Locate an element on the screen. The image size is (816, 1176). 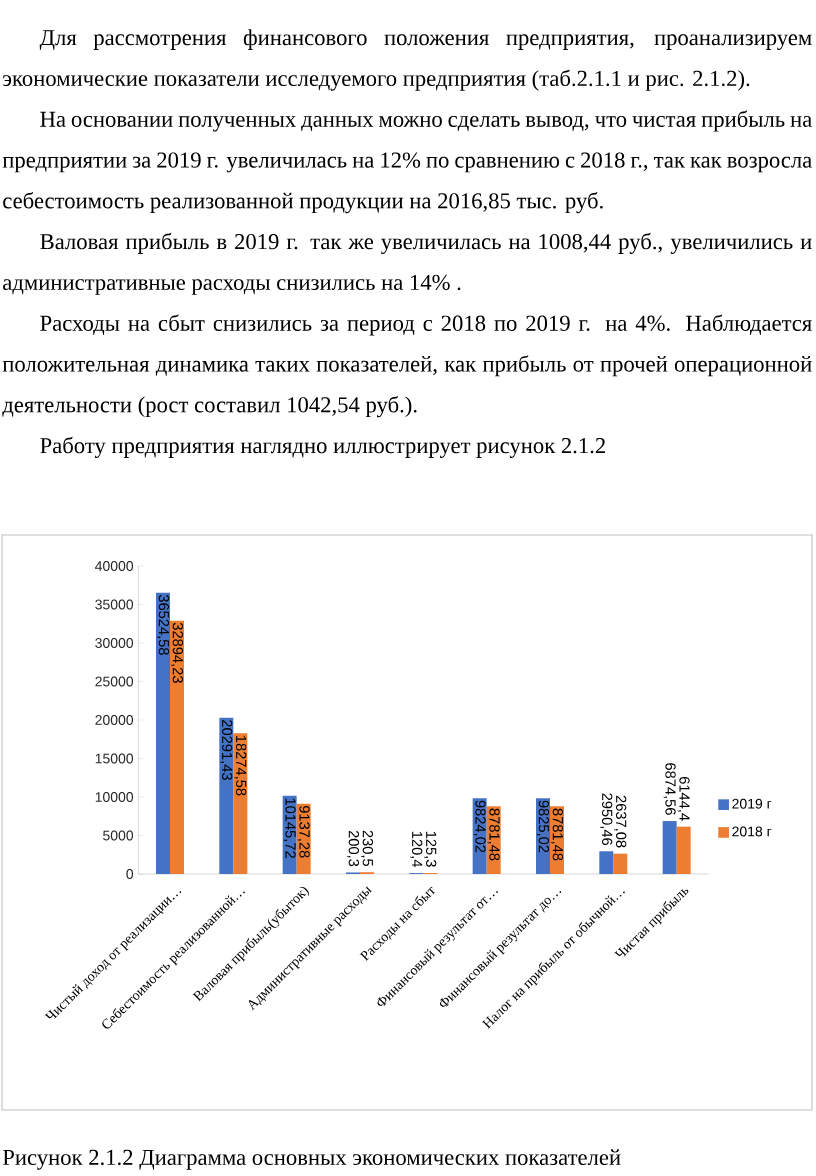
data-label: 230,5 is located at coordinates (367, 848).